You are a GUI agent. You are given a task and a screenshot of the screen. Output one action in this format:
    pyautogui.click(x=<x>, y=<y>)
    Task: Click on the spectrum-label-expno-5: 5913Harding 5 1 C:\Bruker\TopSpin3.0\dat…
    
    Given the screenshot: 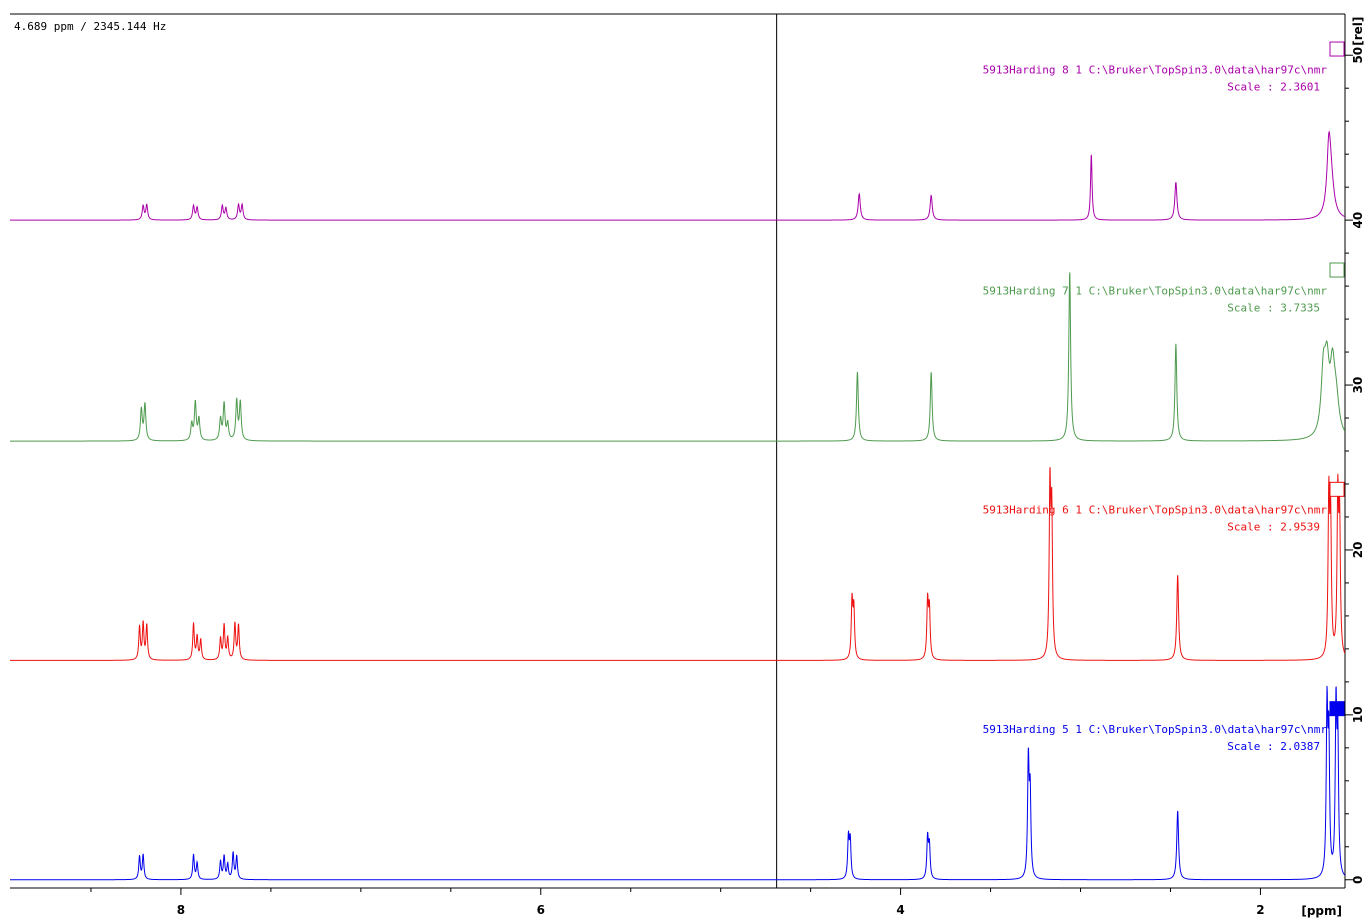 What is the action you would take?
    pyautogui.click(x=1155, y=729)
    